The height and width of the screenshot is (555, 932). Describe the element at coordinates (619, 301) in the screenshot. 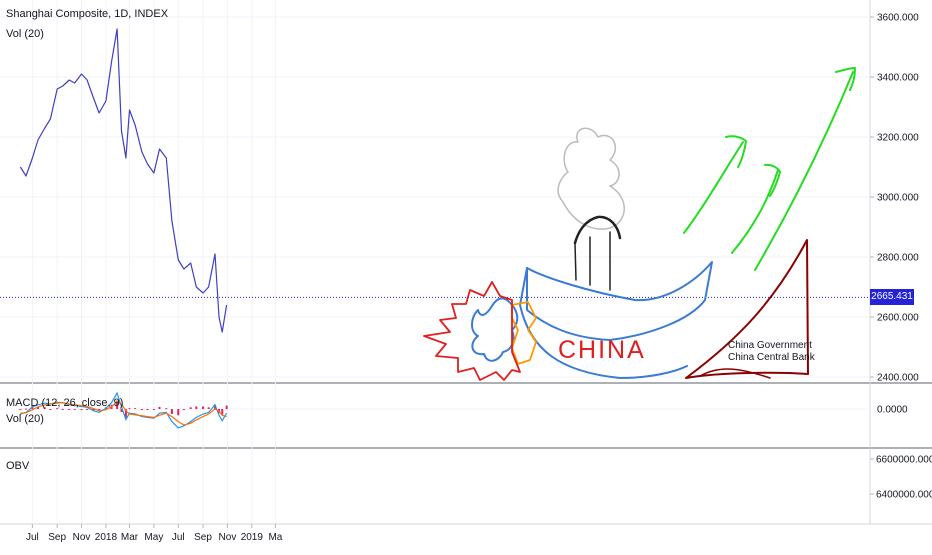

I see `ship-deck-drawing` at that location.